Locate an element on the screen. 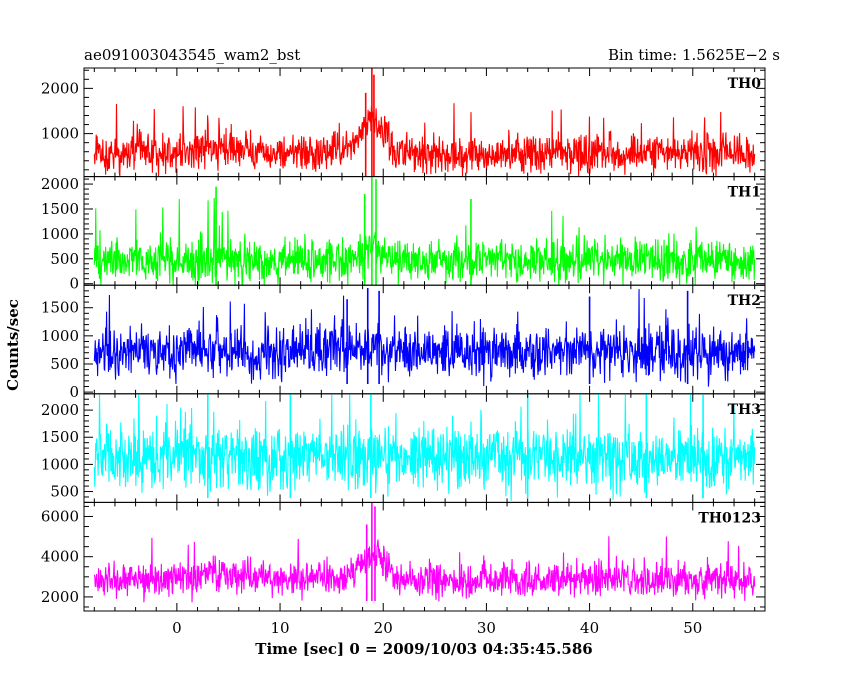 The width and height of the screenshot is (850, 680). x-tick-label: 10 is located at coordinates (279, 628).